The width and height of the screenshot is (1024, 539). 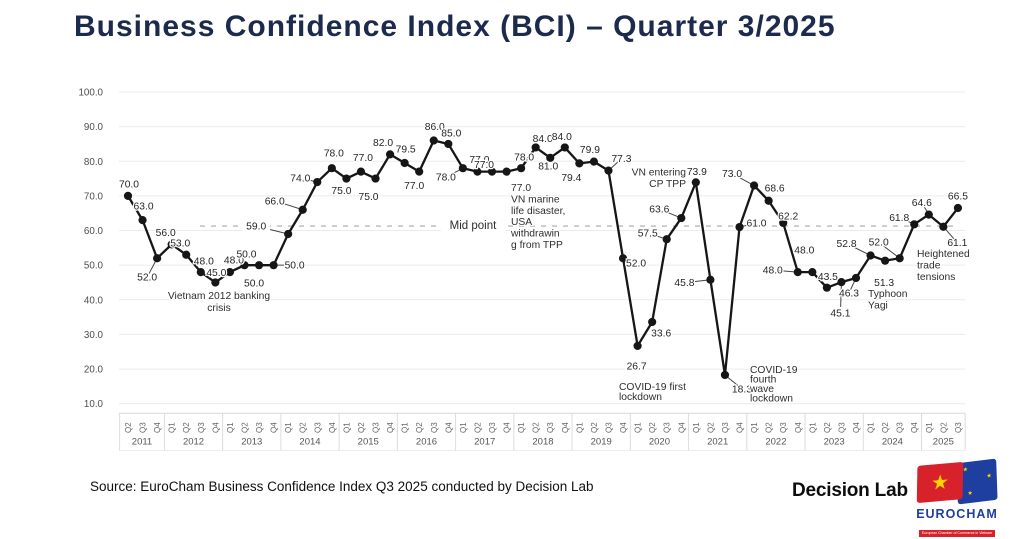 What do you see at coordinates (888, 294) in the screenshot?
I see `annotation-text: Typhoon` at bounding box center [888, 294].